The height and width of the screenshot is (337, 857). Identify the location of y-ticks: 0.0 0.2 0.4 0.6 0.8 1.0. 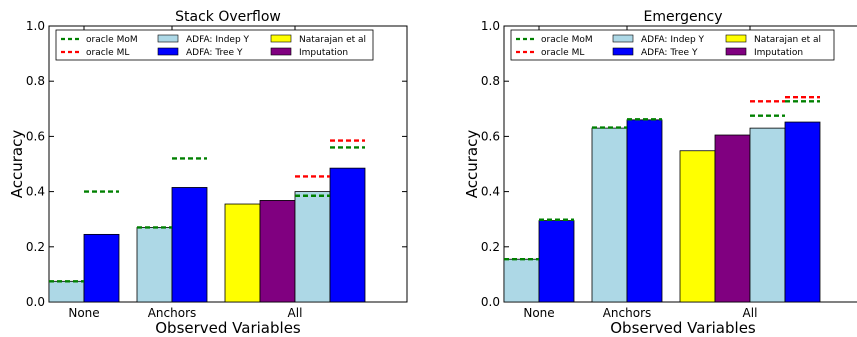
(495, 164).